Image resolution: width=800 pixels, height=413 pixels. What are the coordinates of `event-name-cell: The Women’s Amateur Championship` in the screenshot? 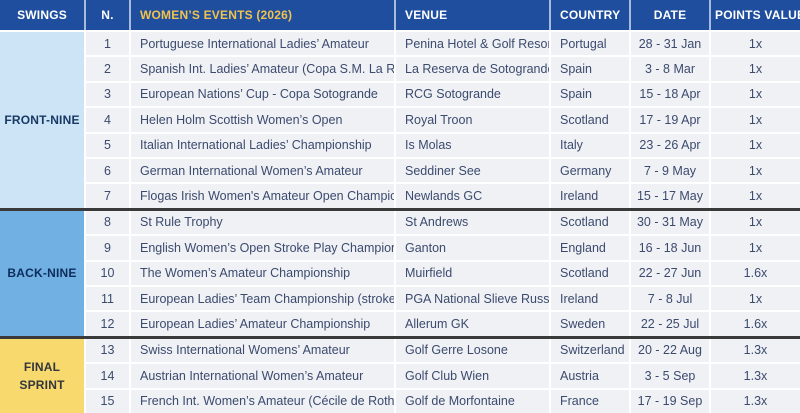 It's located at (262, 273).